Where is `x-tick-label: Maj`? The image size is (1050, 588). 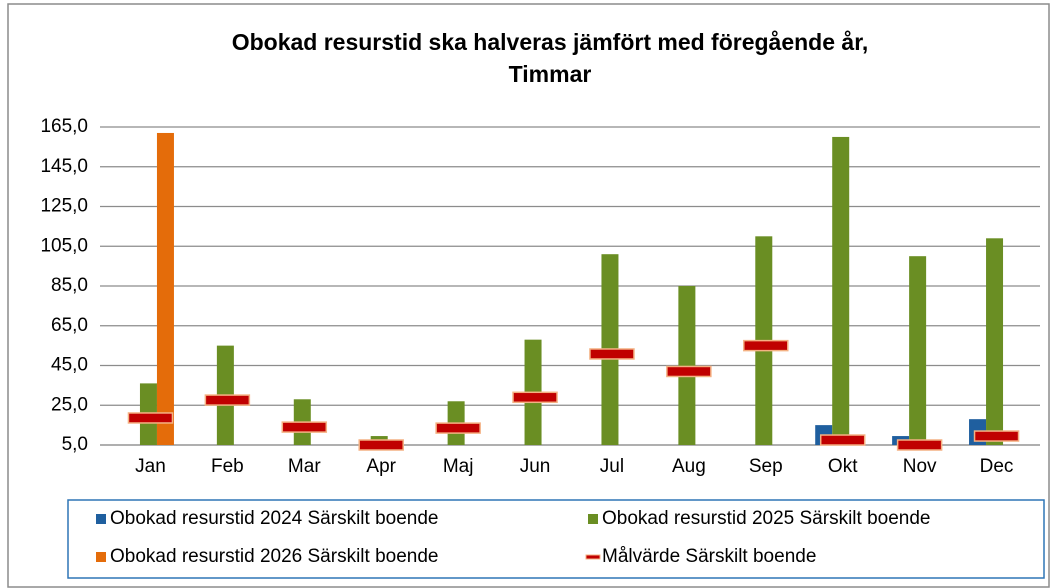
x-tick-label: Maj is located at coordinates (458, 466).